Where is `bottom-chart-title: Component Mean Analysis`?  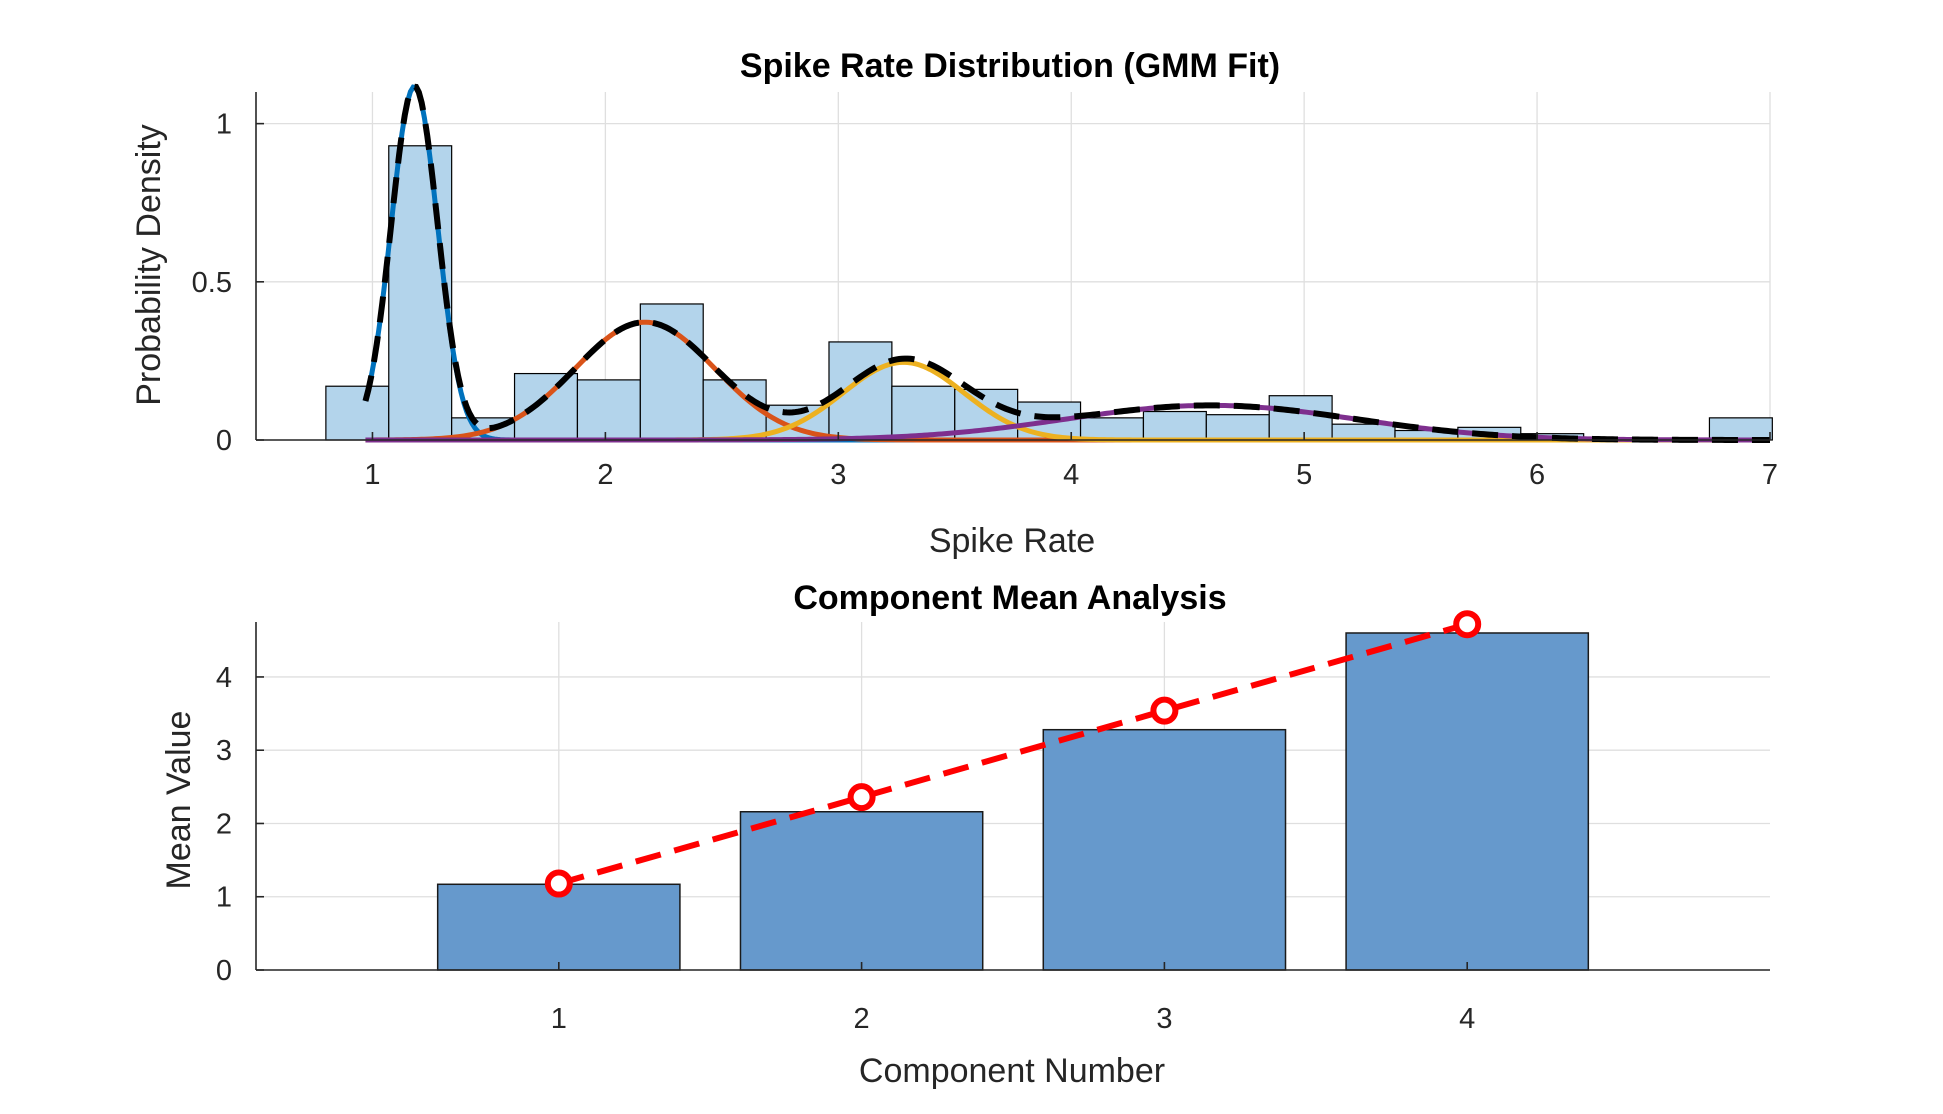
bottom-chart-title: Component Mean Analysis is located at coordinates (1009, 598).